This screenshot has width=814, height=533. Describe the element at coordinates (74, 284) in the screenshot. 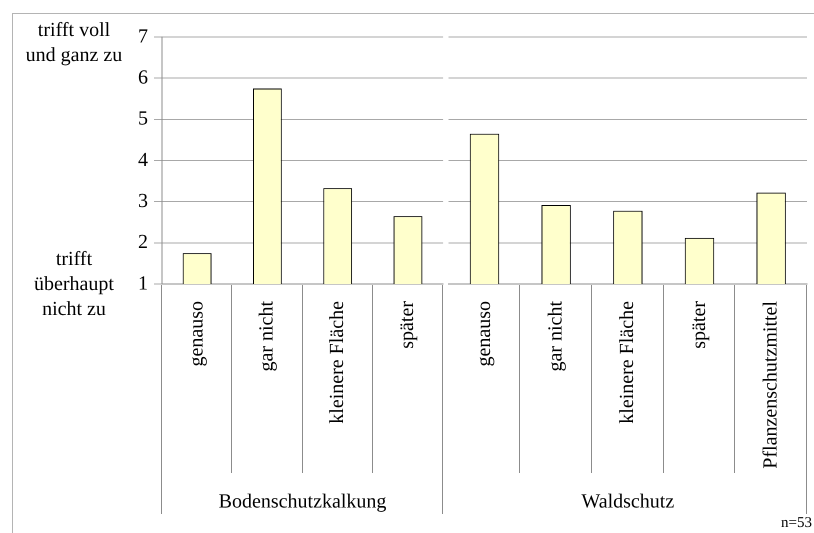

I see `text: trifft überhaupt nicht zu` at that location.